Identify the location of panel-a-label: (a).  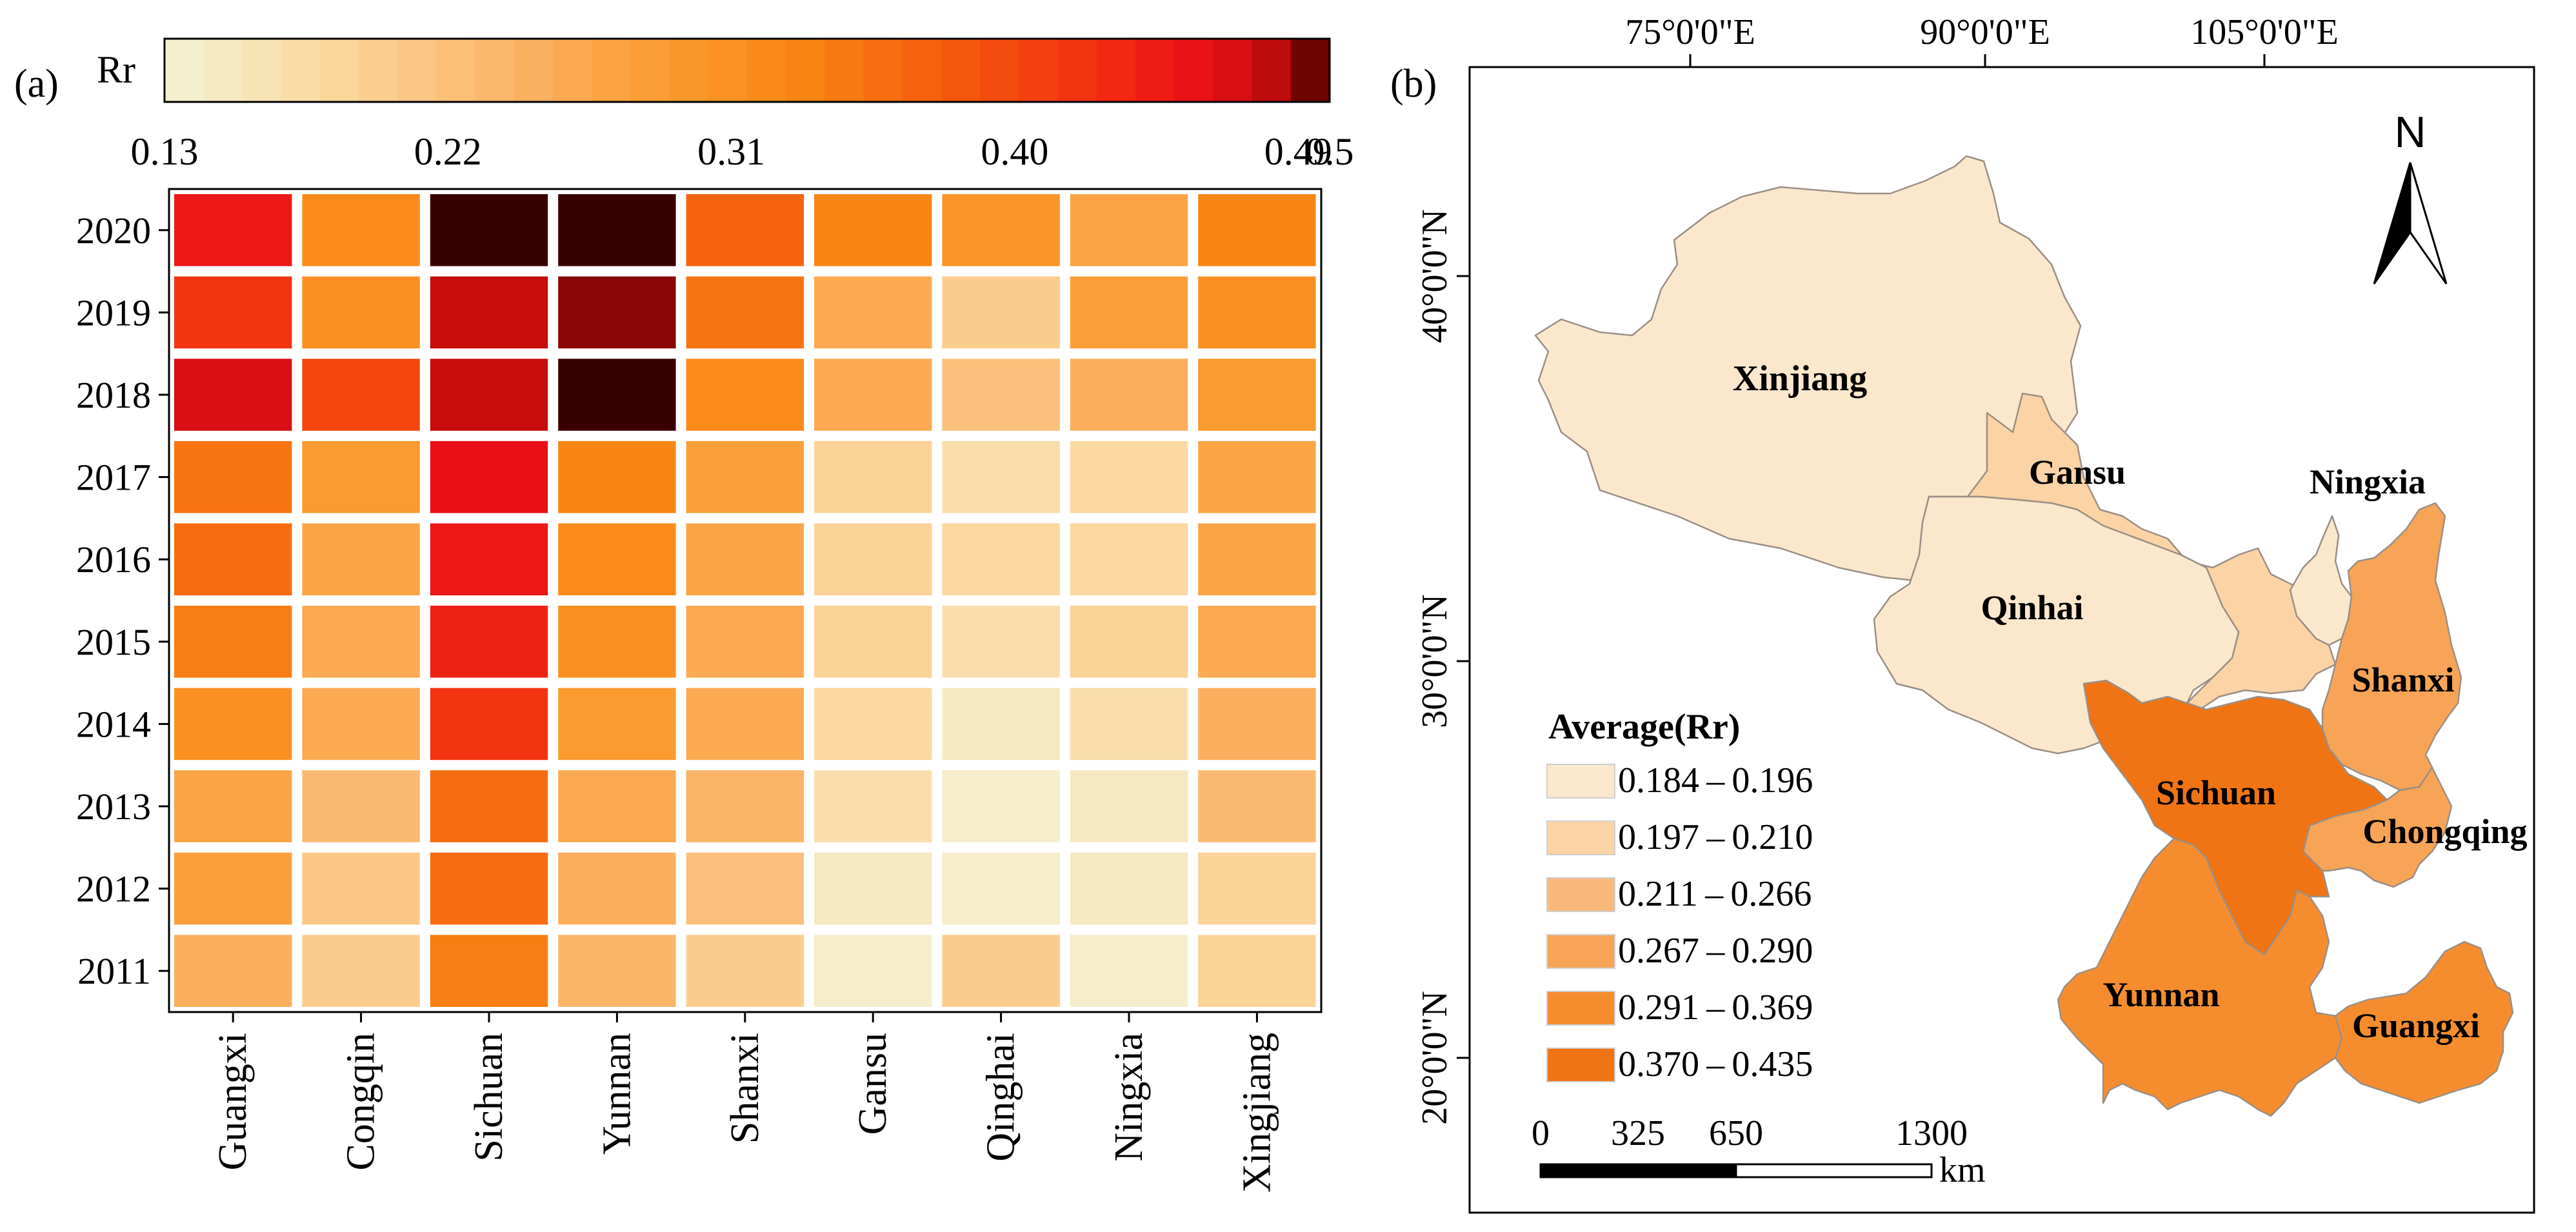
(36, 84).